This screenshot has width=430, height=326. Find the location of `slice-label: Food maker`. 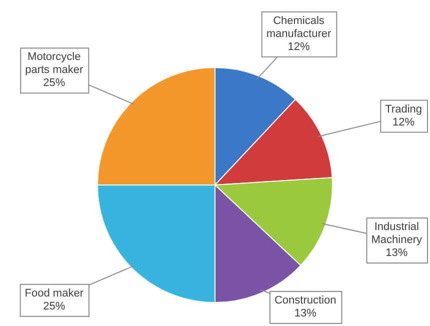

slice-label: Food maker is located at coordinates (54, 293).